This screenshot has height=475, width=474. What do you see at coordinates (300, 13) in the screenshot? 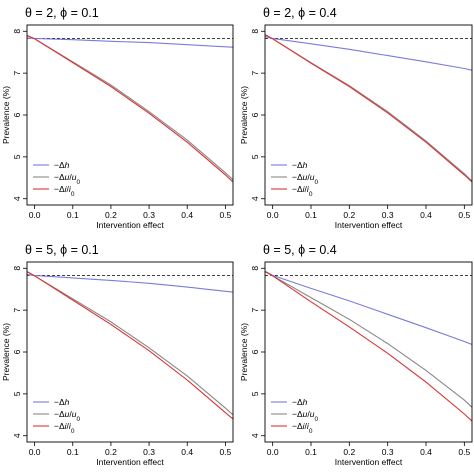
I see `panel-title: θ = 2, ϕ = 0.4` at bounding box center [300, 13].